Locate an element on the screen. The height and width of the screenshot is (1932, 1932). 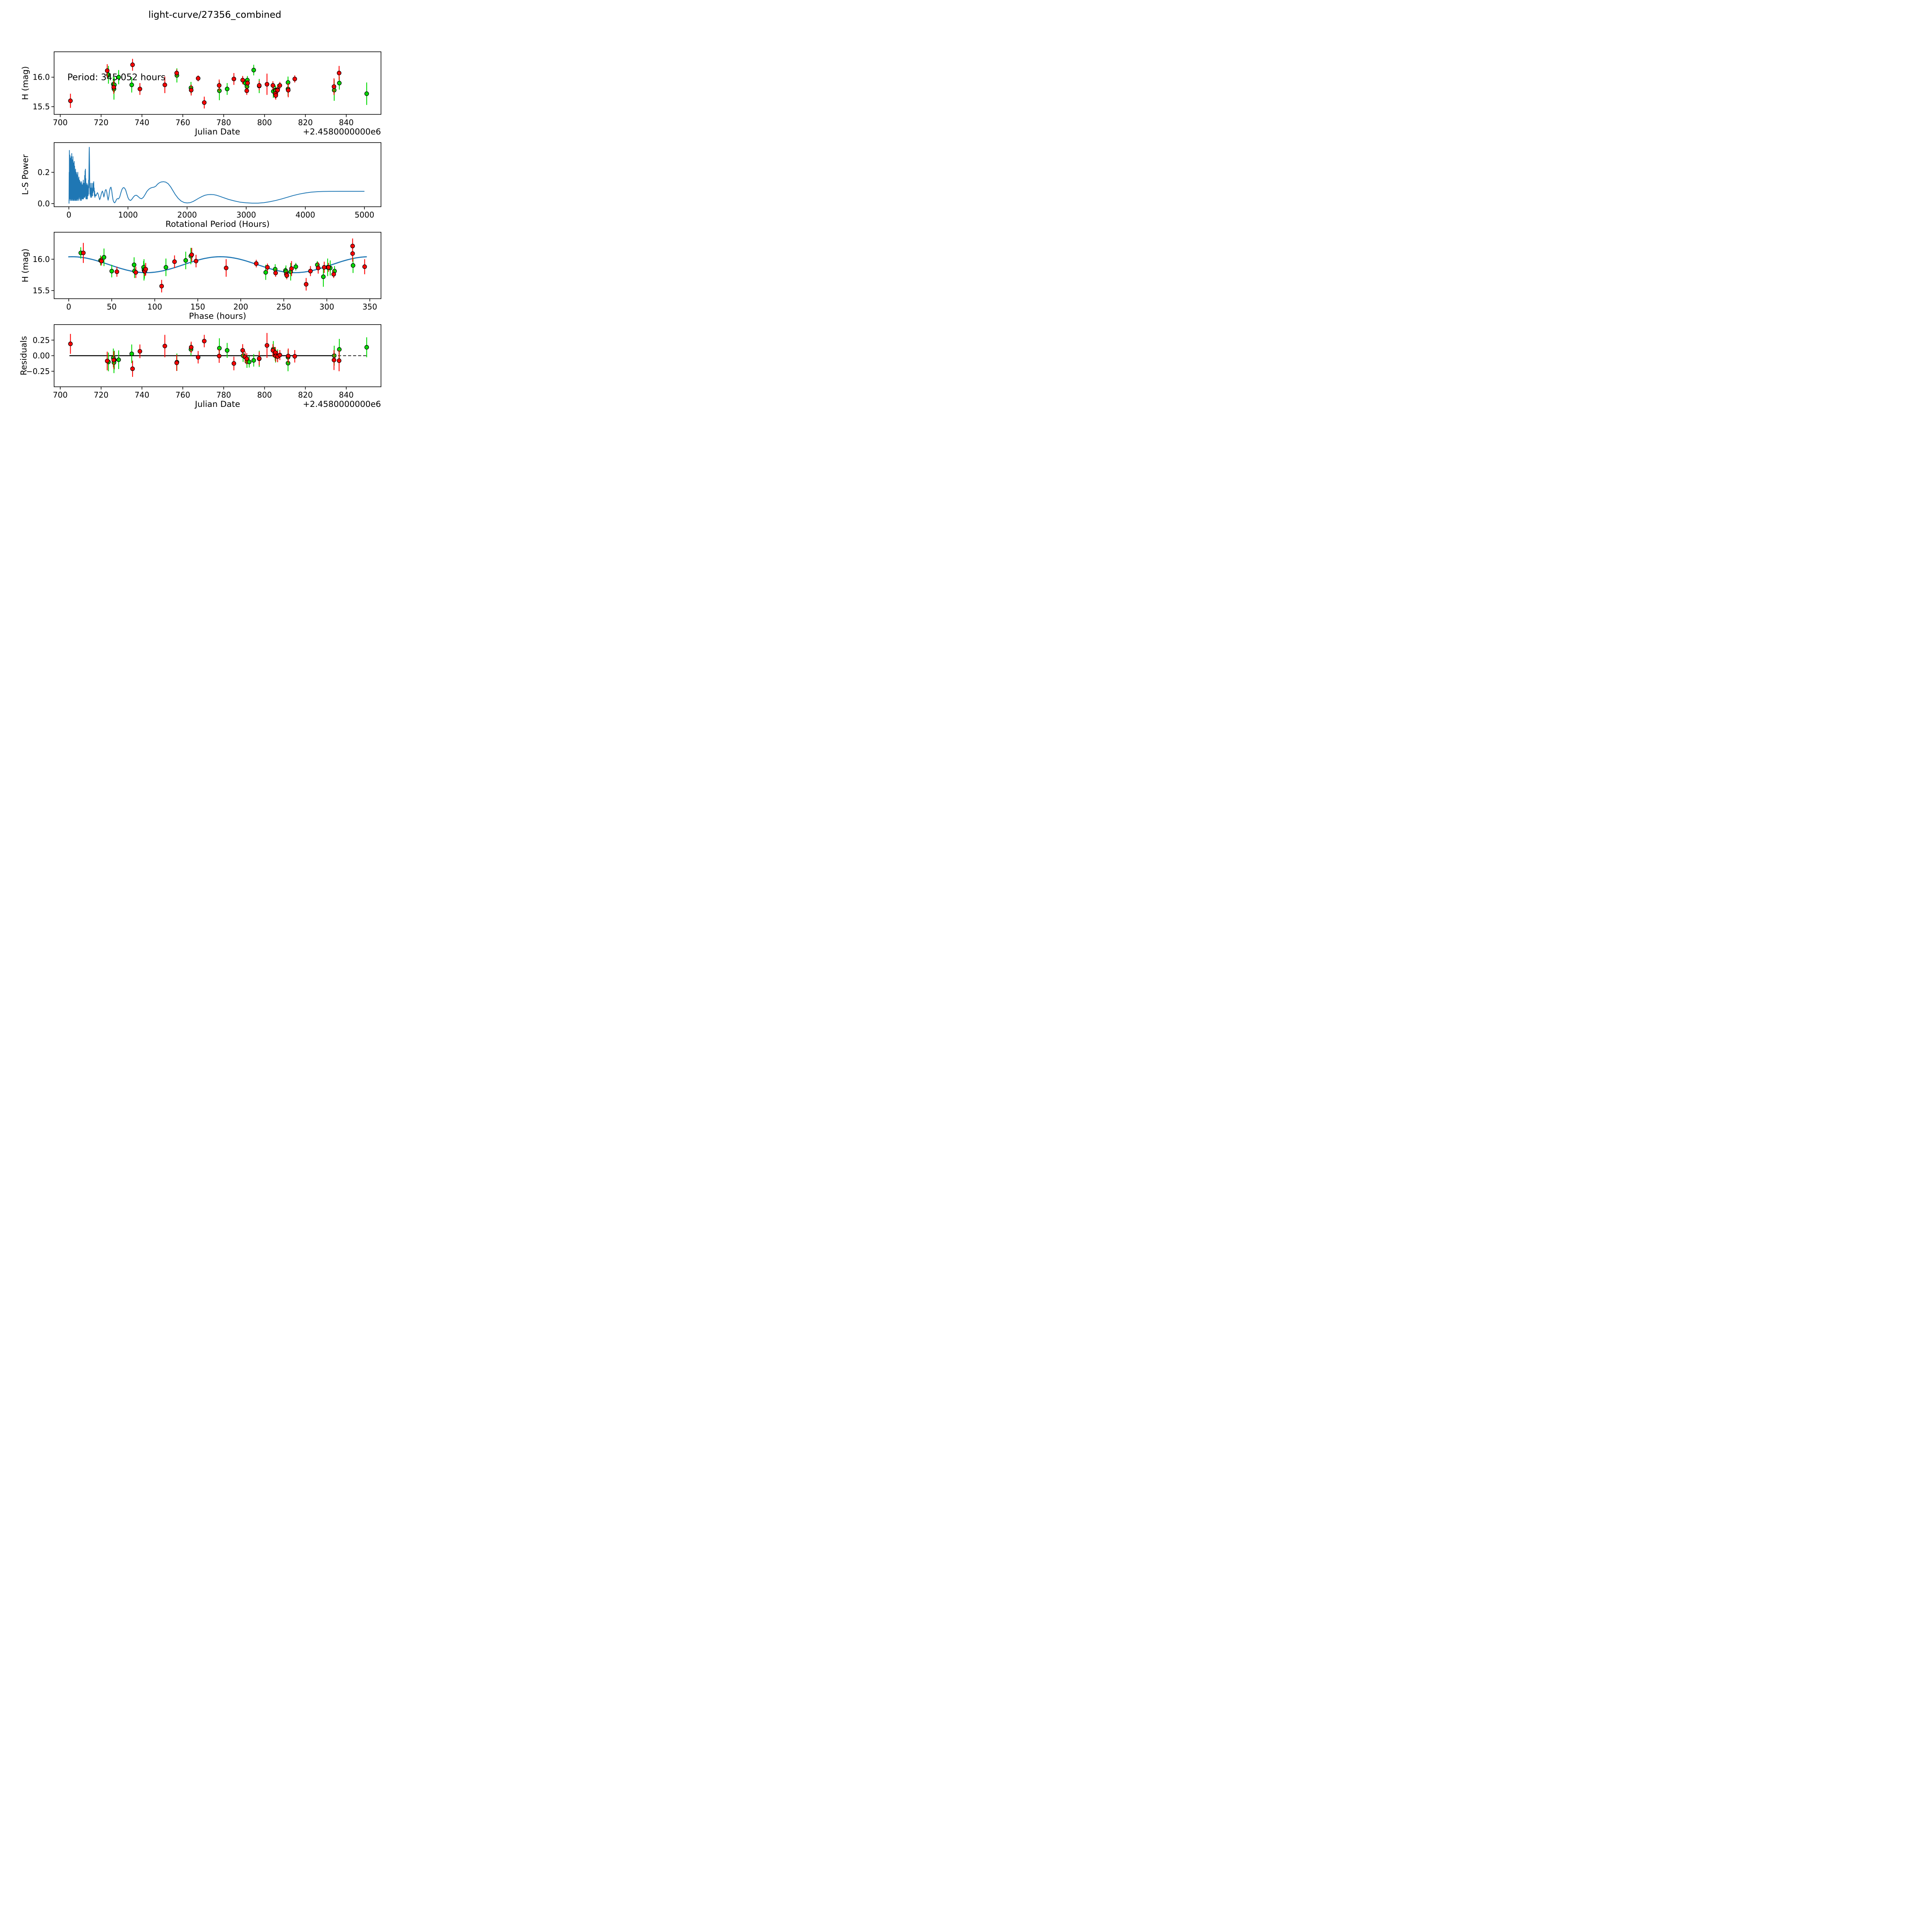
x-axis-offset-label: +2.4580000000e6 is located at coordinates (342, 404).